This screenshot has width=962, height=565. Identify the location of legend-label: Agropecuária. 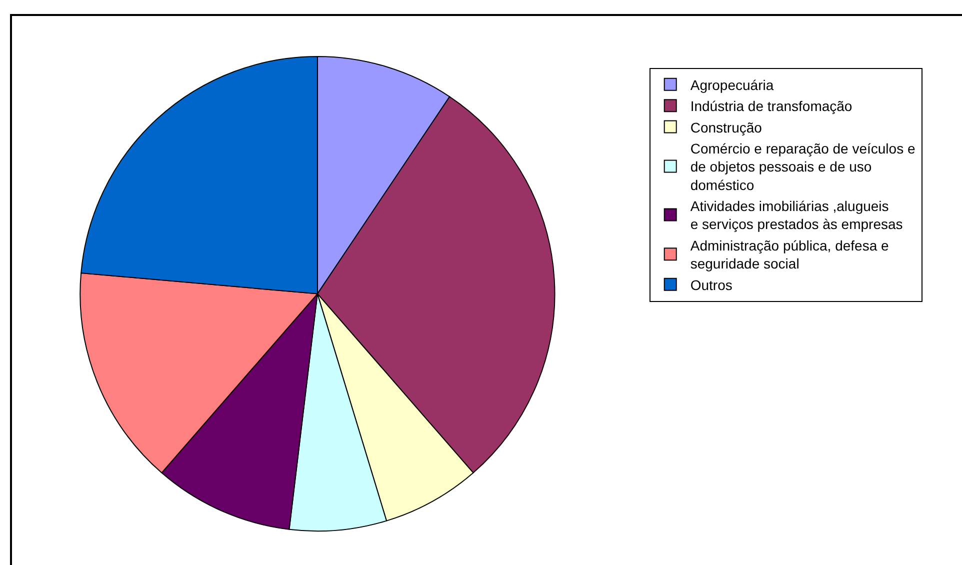
(732, 84).